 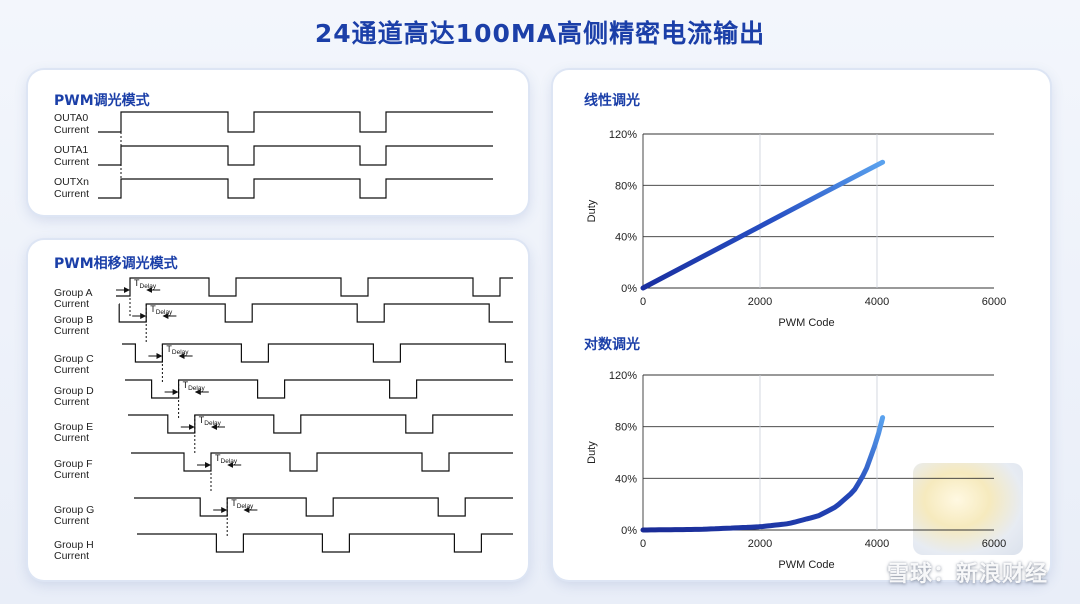 I want to click on linear-dimming-chart: 0% 40% 80% 120% 0 2000 4000 6000 PWM Code Duty, so click(x=796, y=229).